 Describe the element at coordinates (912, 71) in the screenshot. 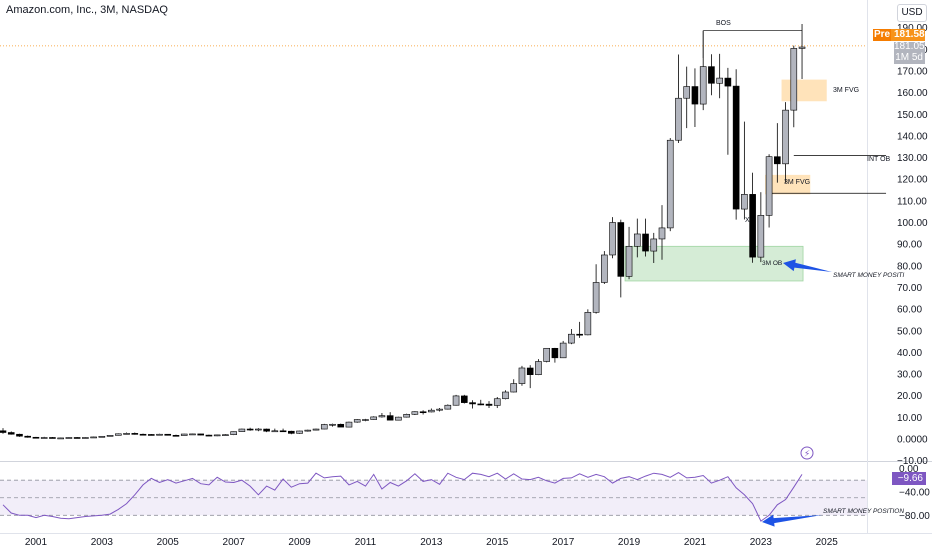

I see `price-axis-label: 170.00` at that location.